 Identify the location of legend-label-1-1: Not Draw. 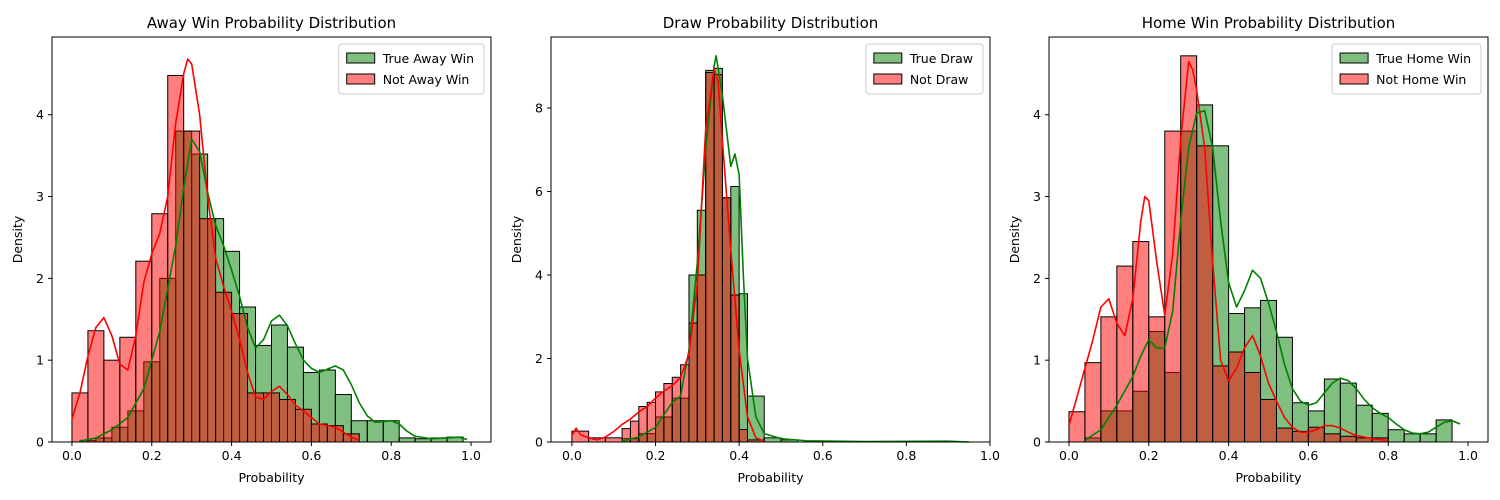
(939, 79).